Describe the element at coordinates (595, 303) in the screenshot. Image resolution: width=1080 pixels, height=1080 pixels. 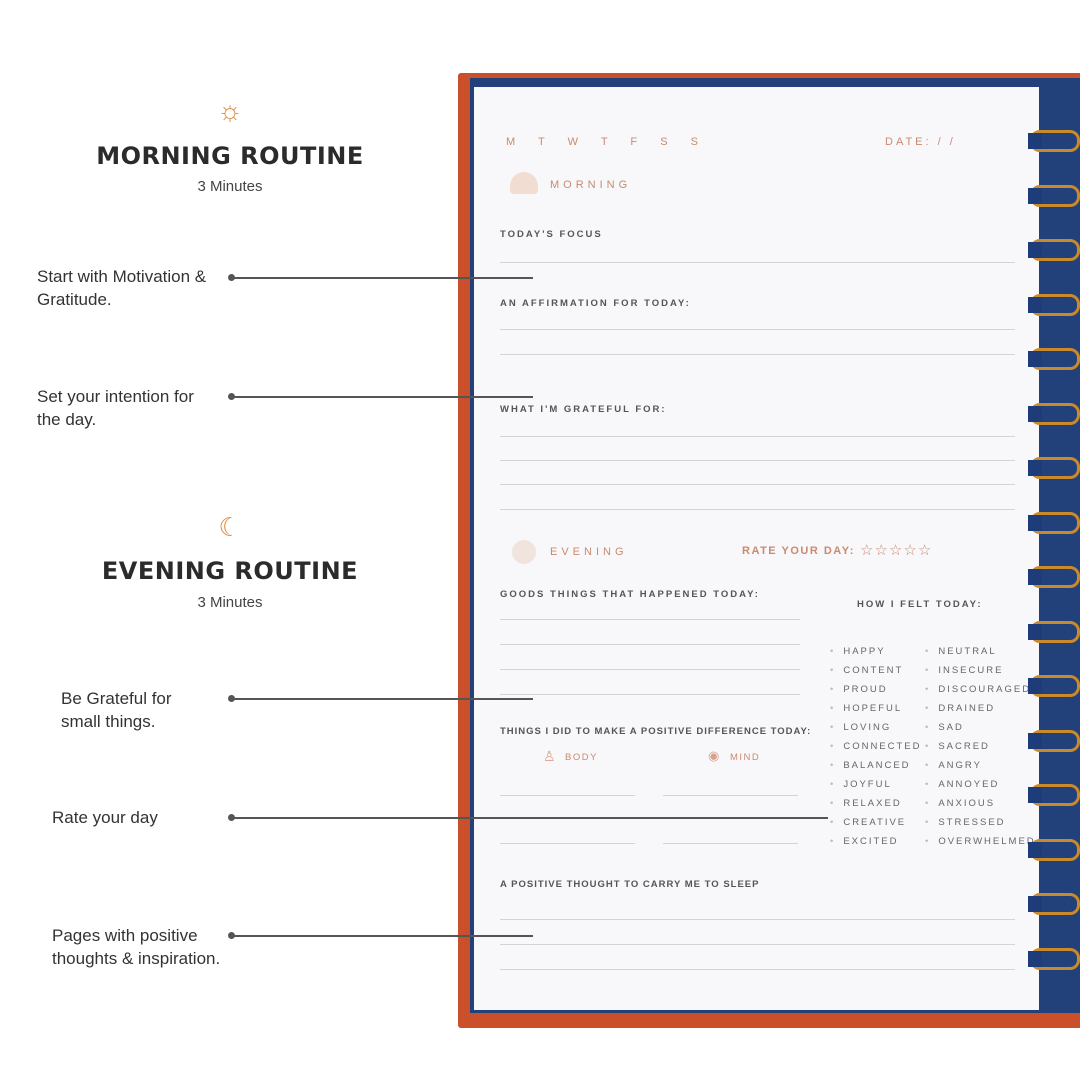
I see `affirmation-label: AN AFFIRMATION FOR TODAY:` at that location.